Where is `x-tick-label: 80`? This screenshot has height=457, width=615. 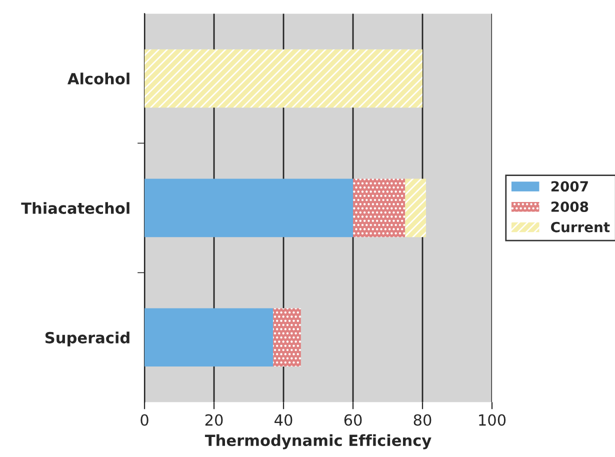 x-tick-label: 80 is located at coordinates (423, 420).